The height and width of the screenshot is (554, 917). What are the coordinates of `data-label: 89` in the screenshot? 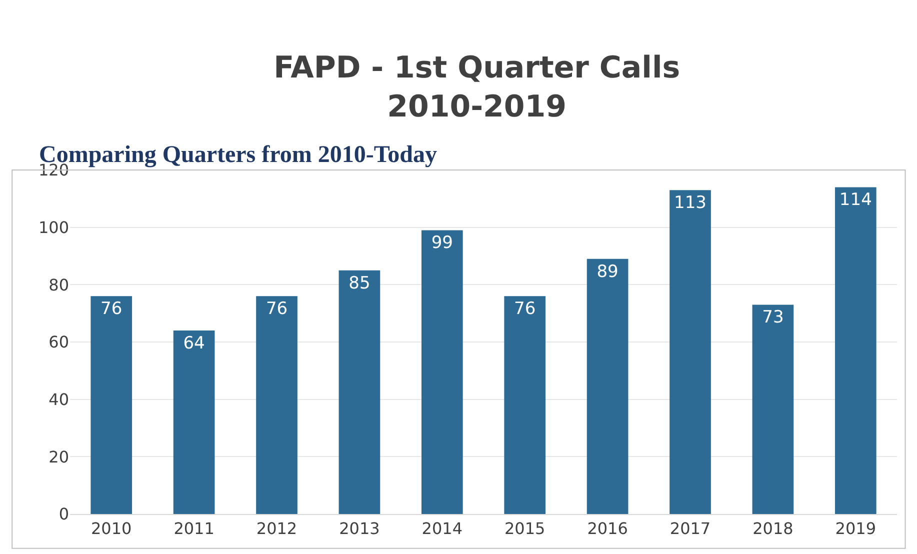 It's located at (607, 272).